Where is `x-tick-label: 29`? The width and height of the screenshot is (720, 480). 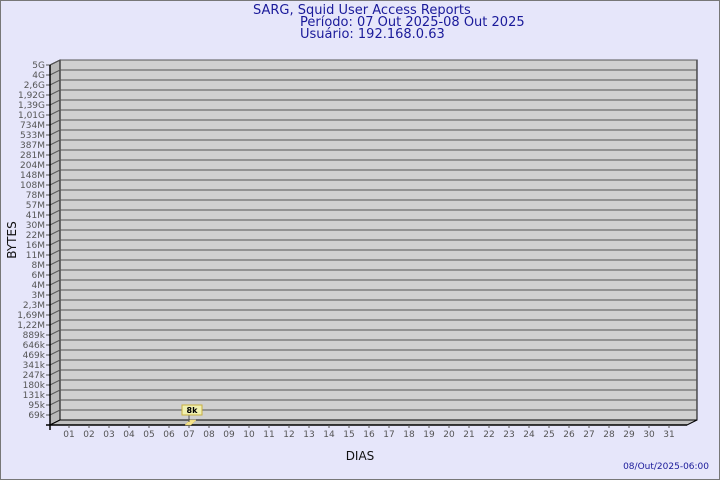 x-tick-label: 29 is located at coordinates (629, 435).